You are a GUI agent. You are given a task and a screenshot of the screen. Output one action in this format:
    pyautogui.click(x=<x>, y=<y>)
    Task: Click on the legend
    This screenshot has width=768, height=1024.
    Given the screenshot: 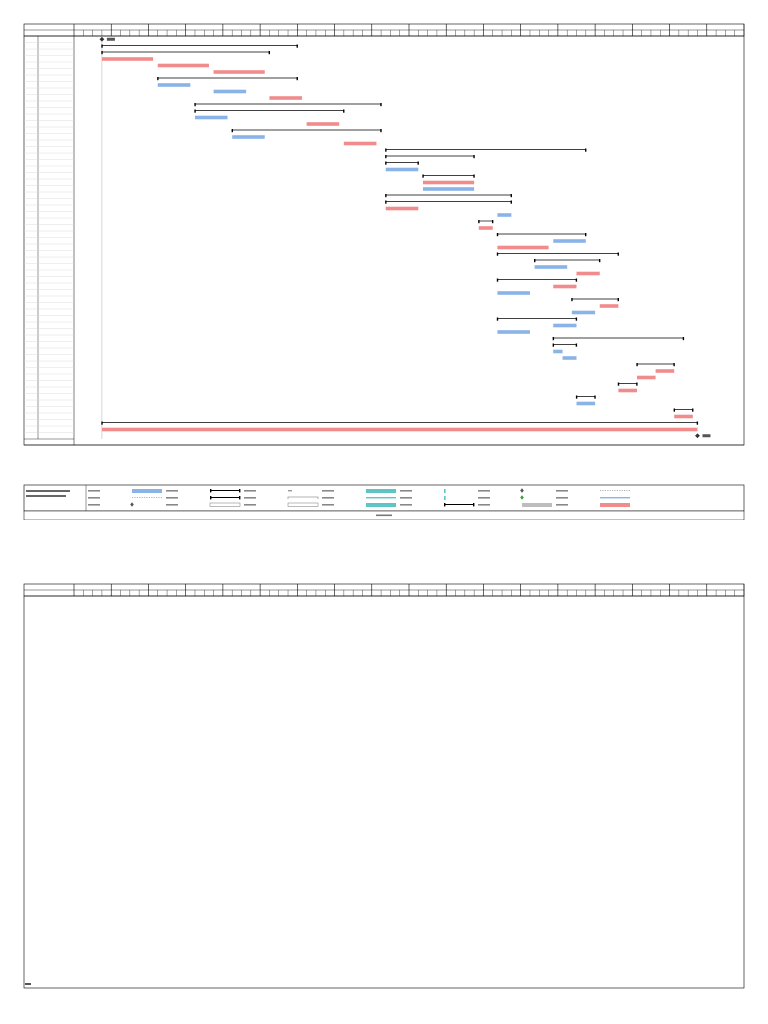 What is the action you would take?
    pyautogui.click(x=384, y=498)
    